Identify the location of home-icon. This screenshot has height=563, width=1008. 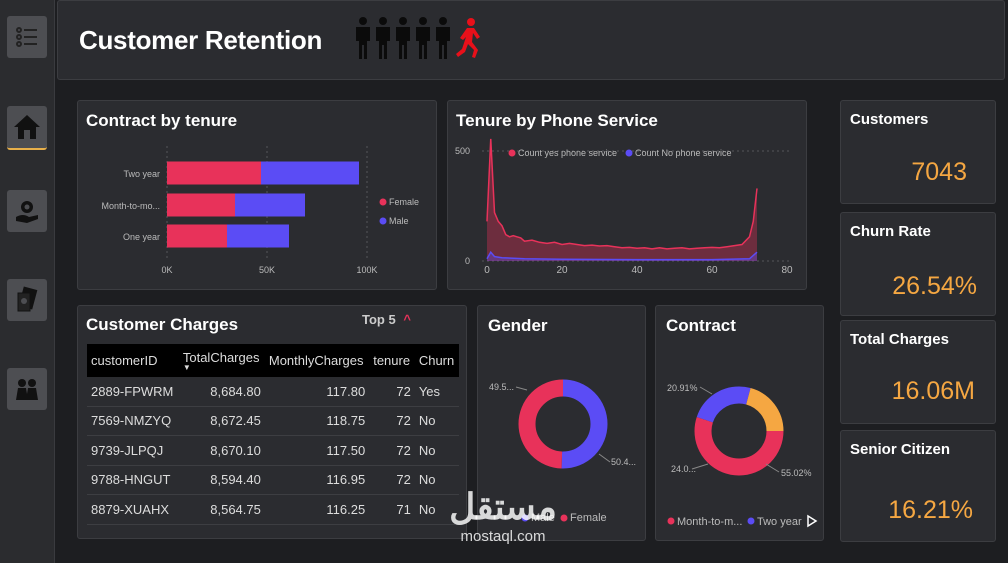
(27, 127).